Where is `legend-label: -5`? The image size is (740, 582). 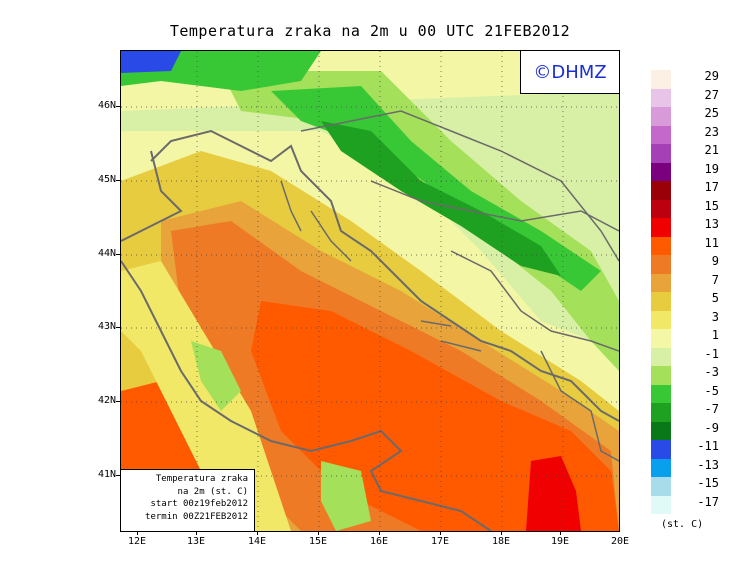
legend-label: -5 is located at coordinates (711, 390).